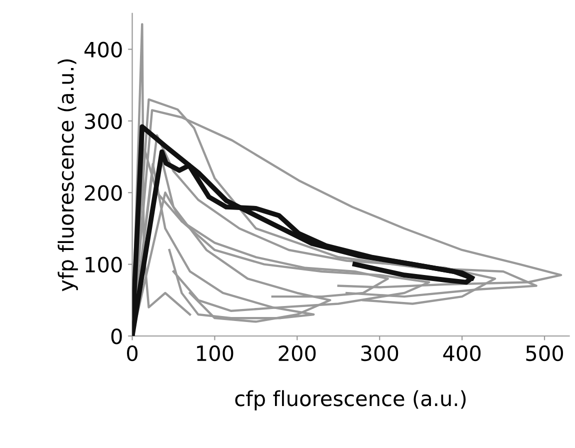 The height and width of the screenshot is (448, 575). Describe the element at coordinates (462, 353) in the screenshot. I see `x-tick-label: 400` at that location.